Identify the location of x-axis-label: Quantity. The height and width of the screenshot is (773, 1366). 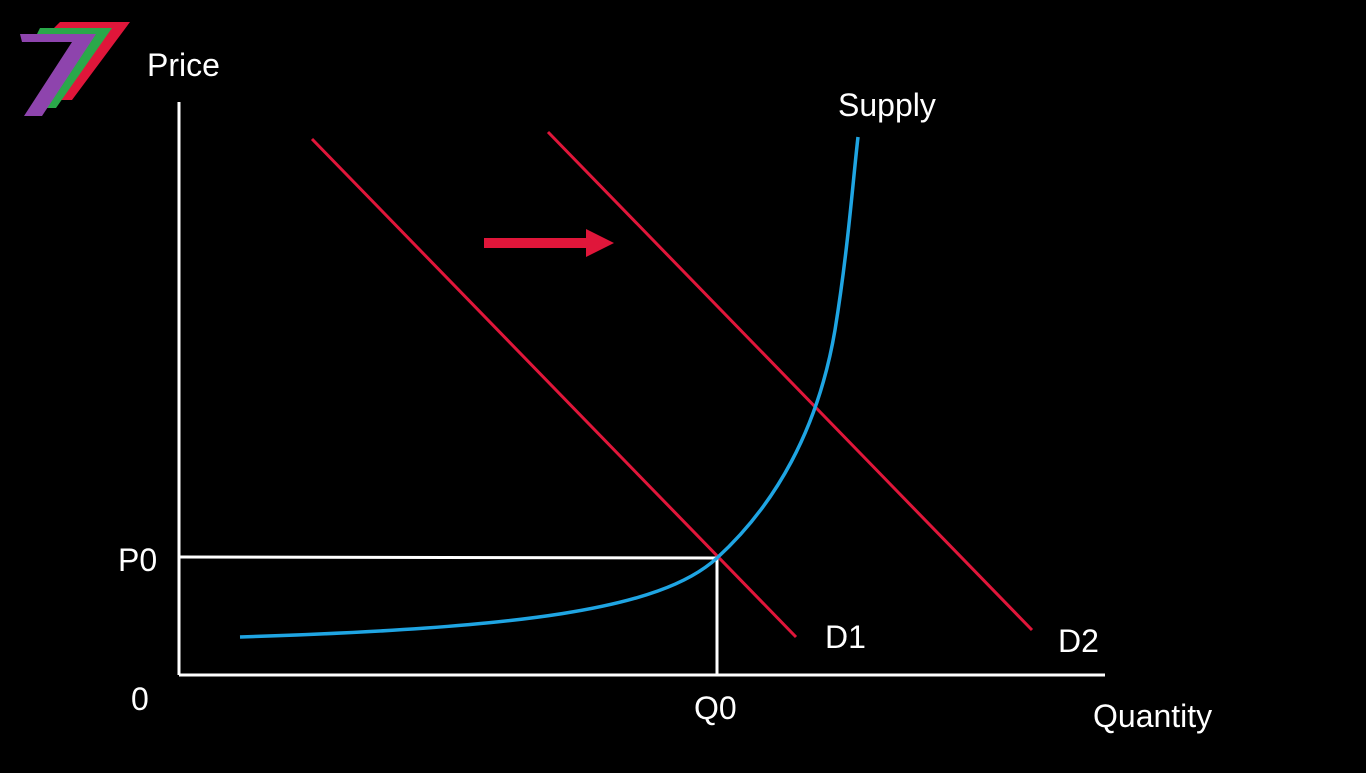
(1152, 716).